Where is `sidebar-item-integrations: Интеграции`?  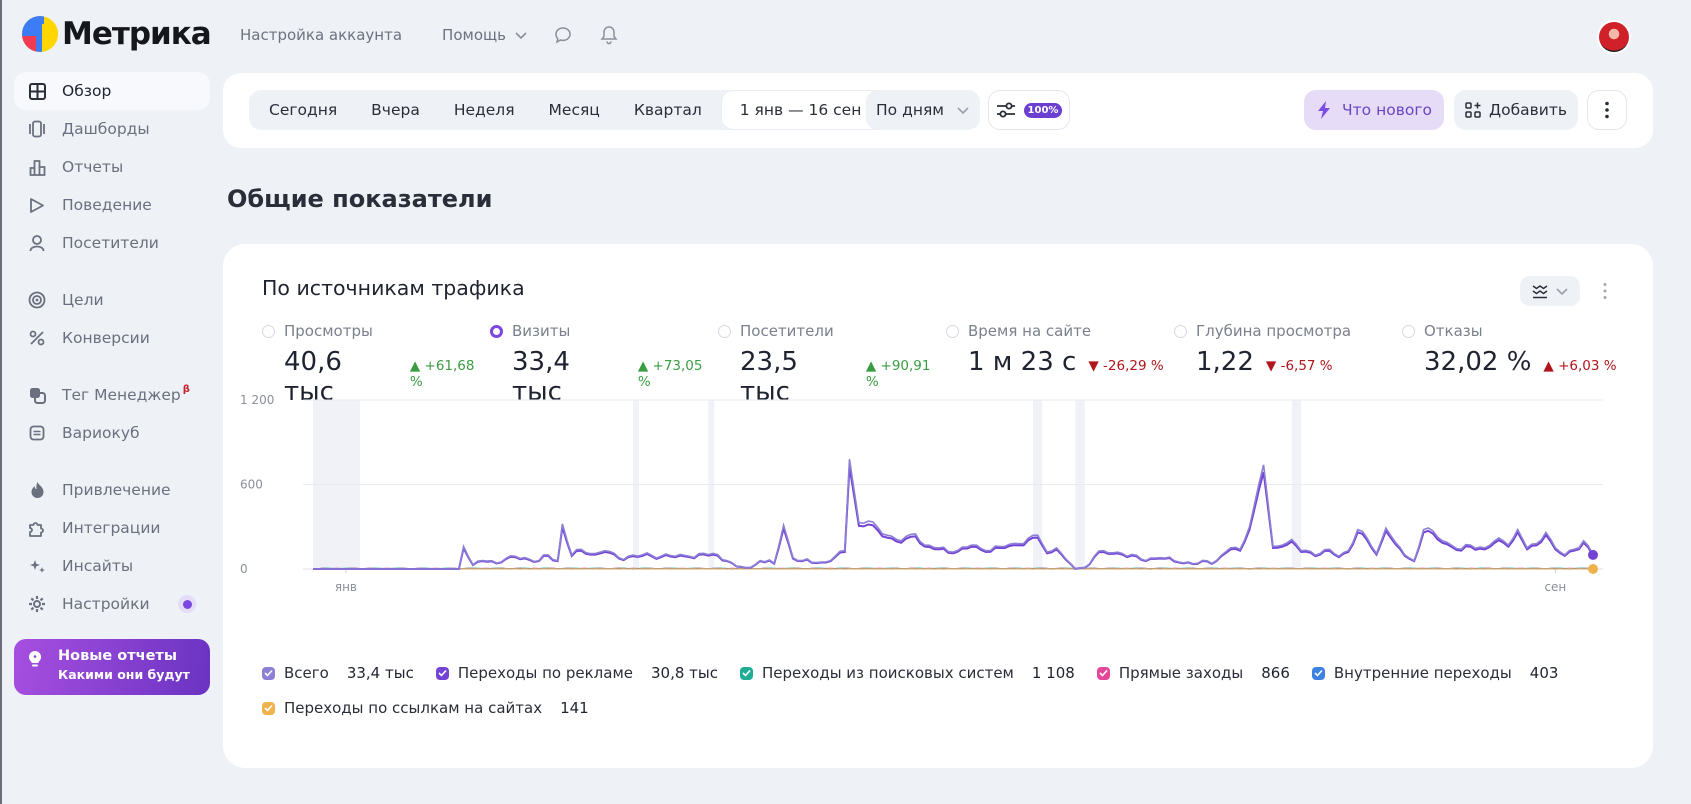
sidebar-item-integrations: Интеграции is located at coordinates (112, 528).